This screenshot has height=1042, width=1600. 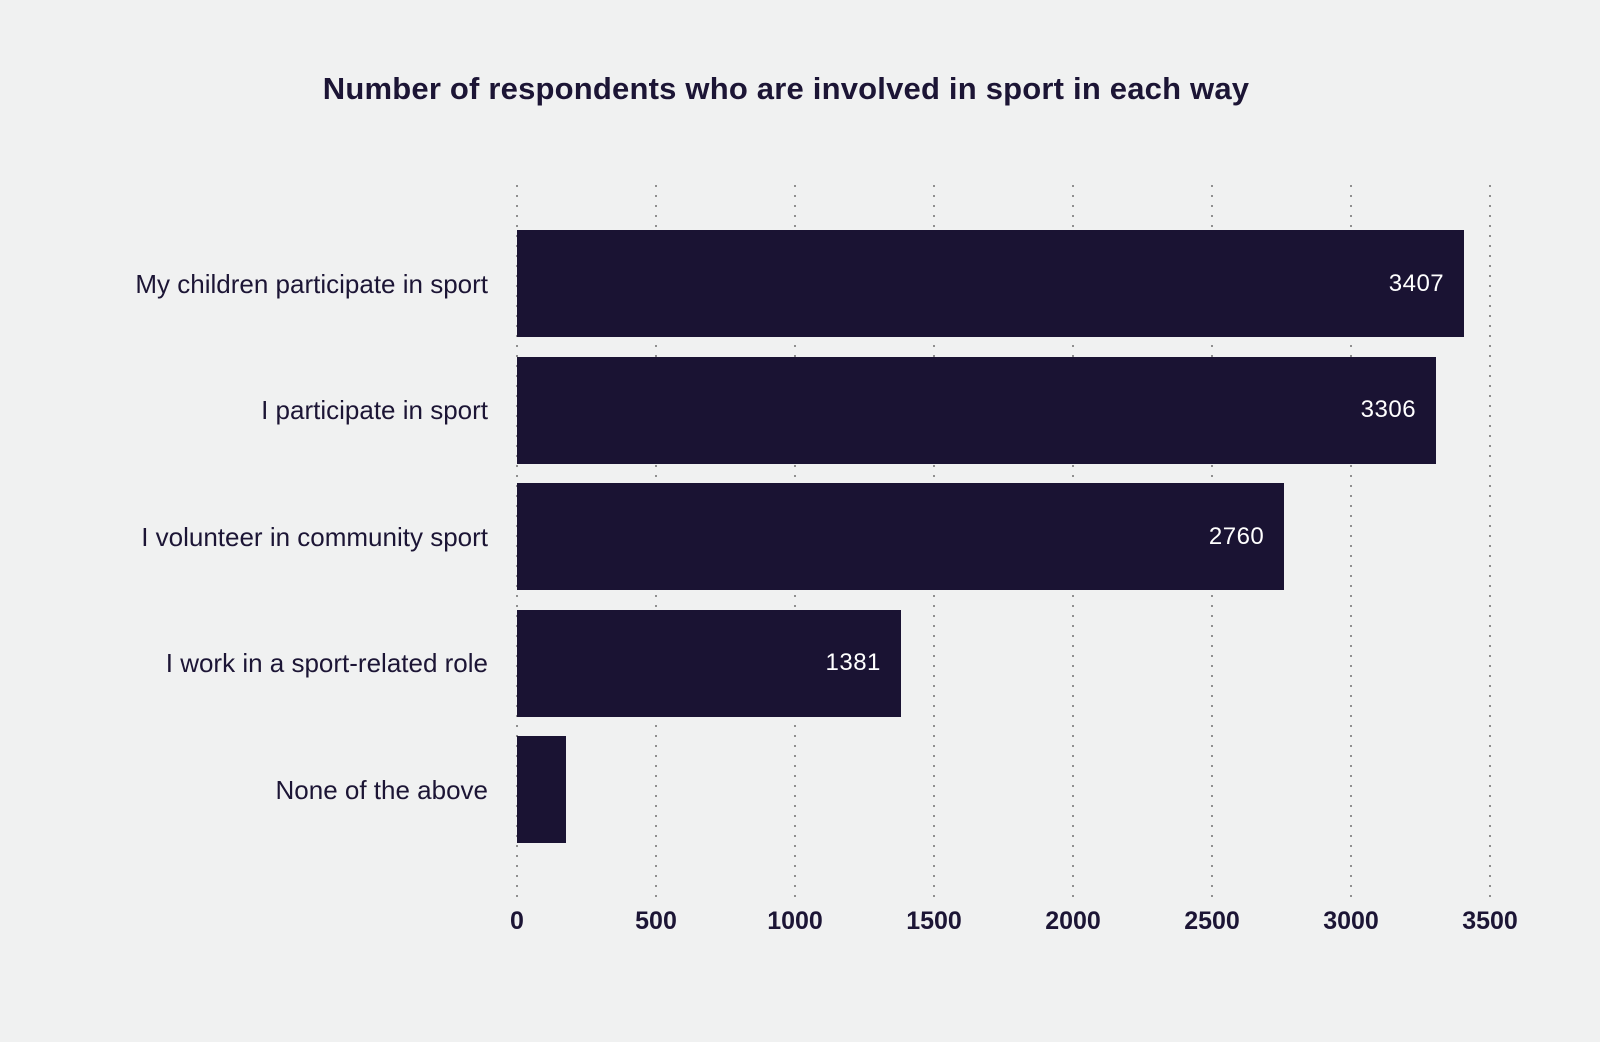 I want to click on category-label: None of the above, so click(x=382, y=789).